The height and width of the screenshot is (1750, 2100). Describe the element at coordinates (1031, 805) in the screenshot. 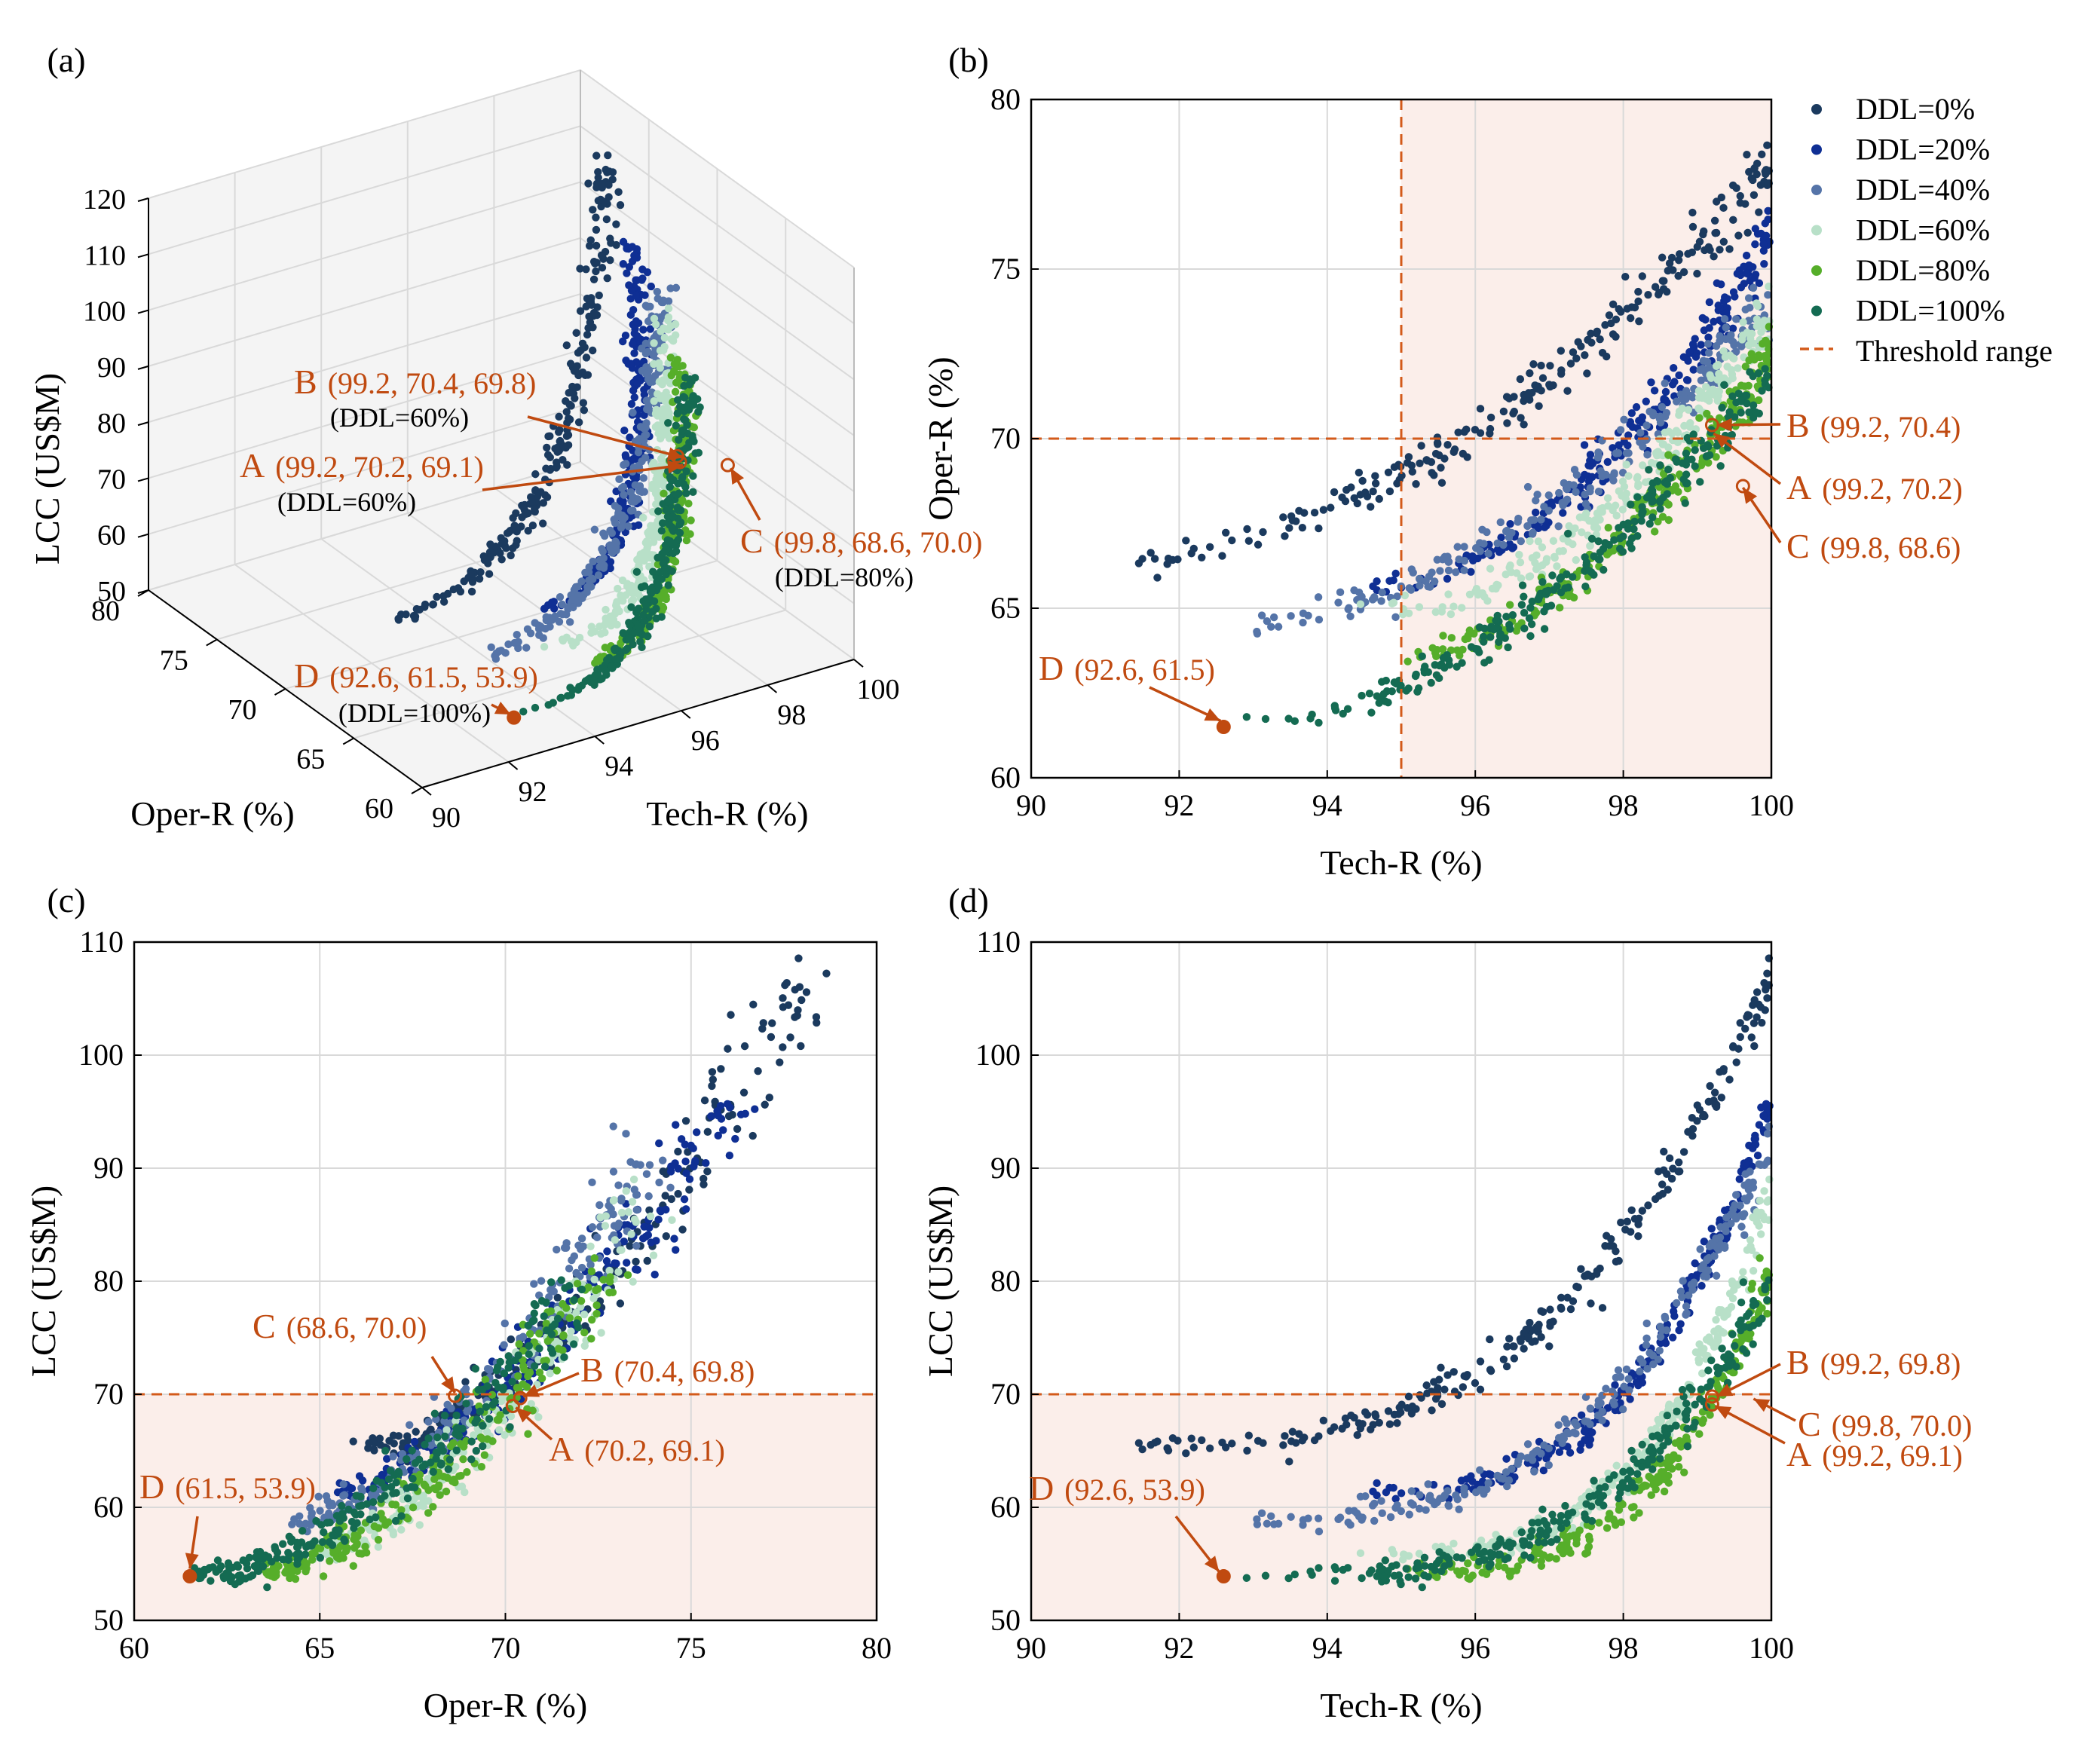

I see `x-tick-label: 90` at that location.